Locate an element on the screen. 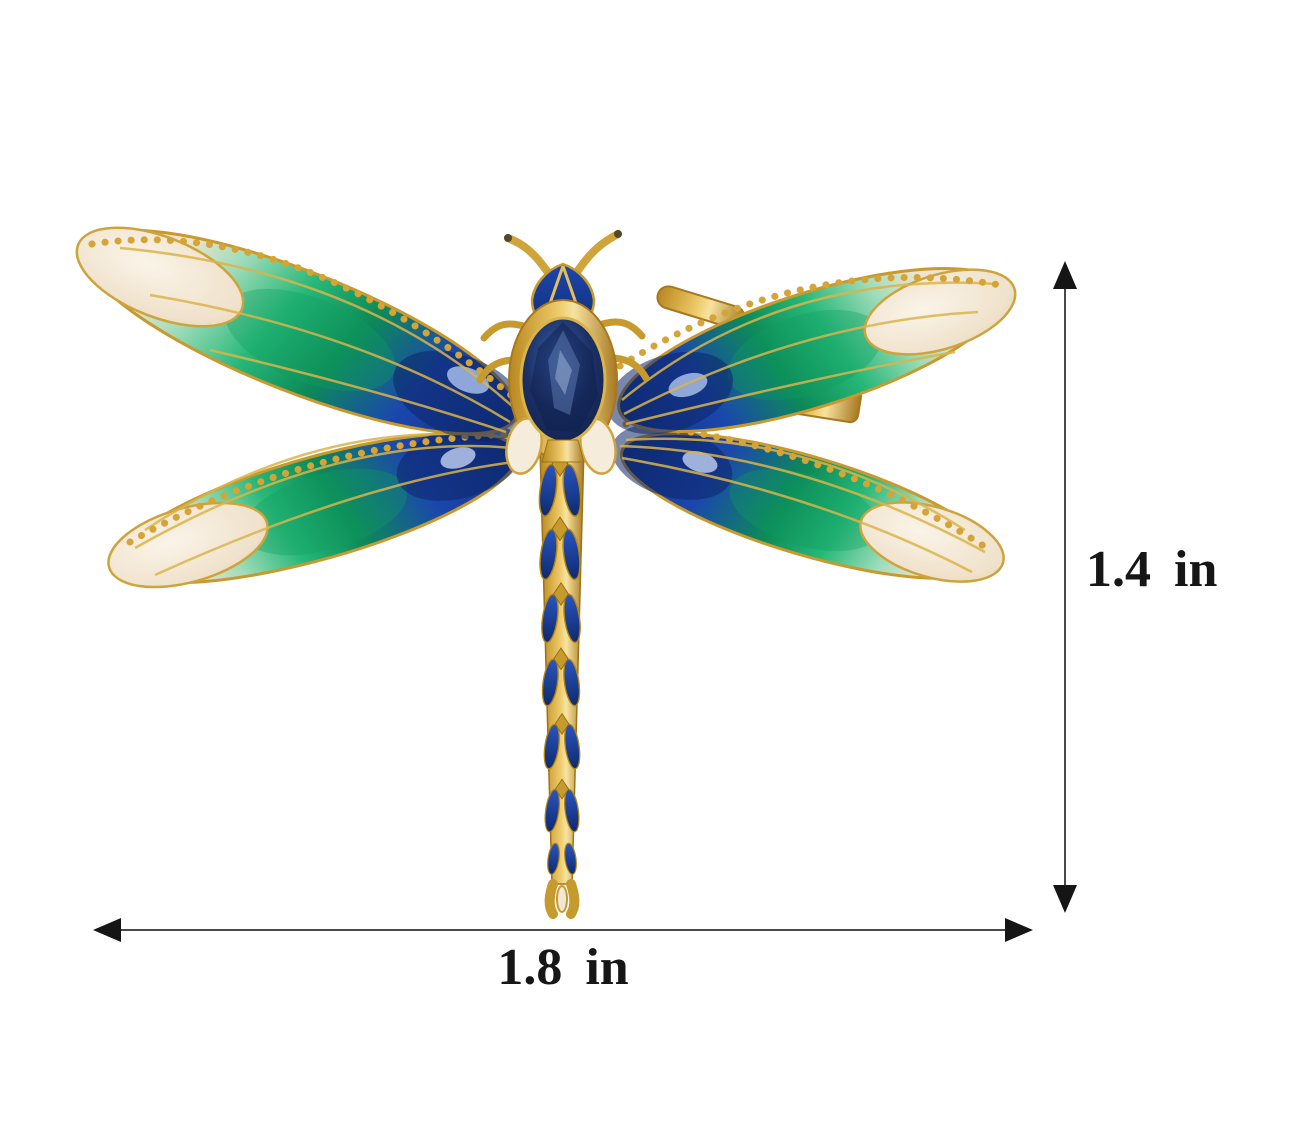 This screenshot has height=1136, width=1290. arrow-down-icon is located at coordinates (1065, 899).